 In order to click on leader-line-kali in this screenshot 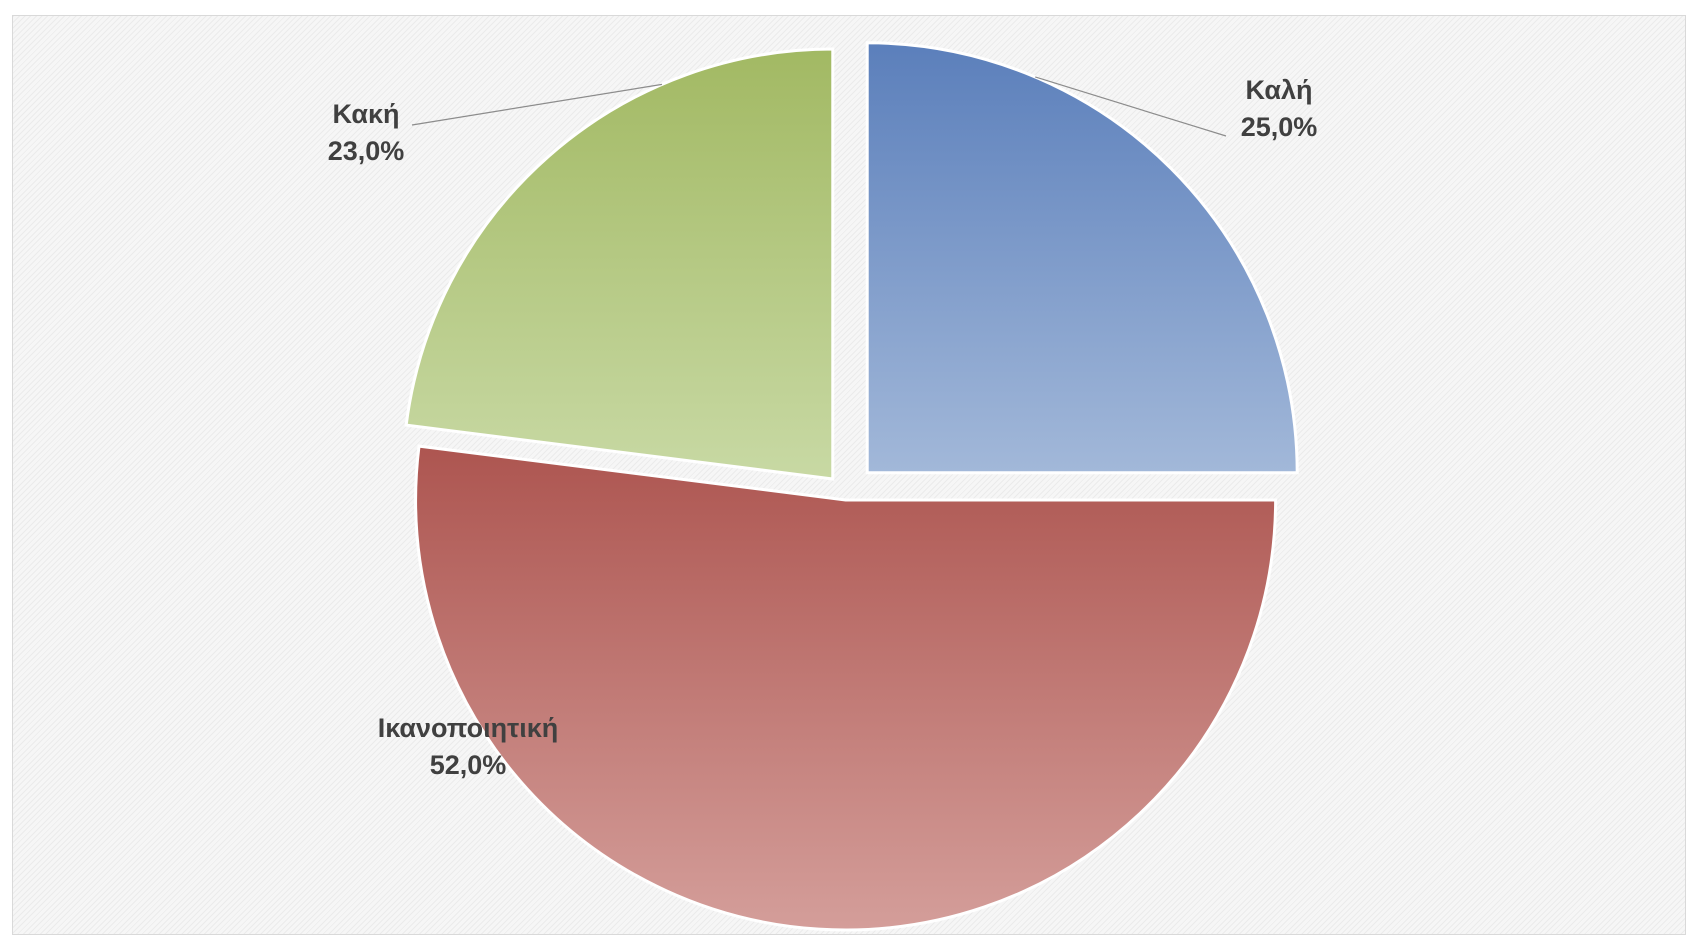, I will do `click(1131, 106)`.